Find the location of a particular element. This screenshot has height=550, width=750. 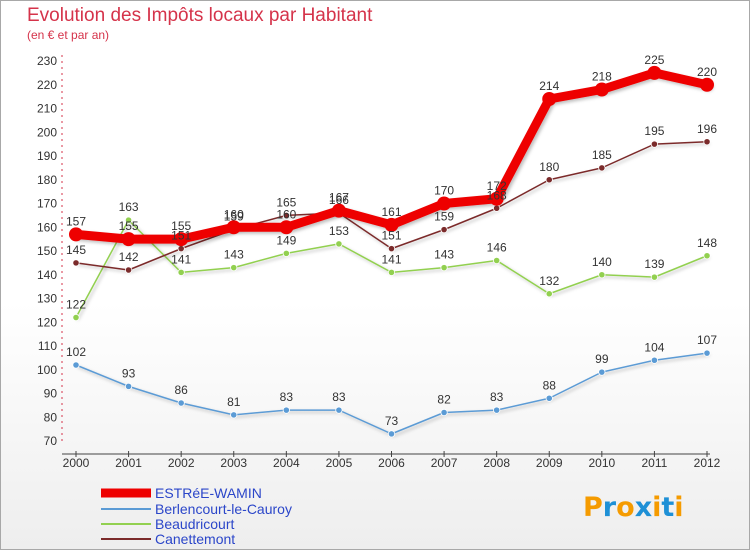

data-label: 146 is located at coordinates (497, 248).